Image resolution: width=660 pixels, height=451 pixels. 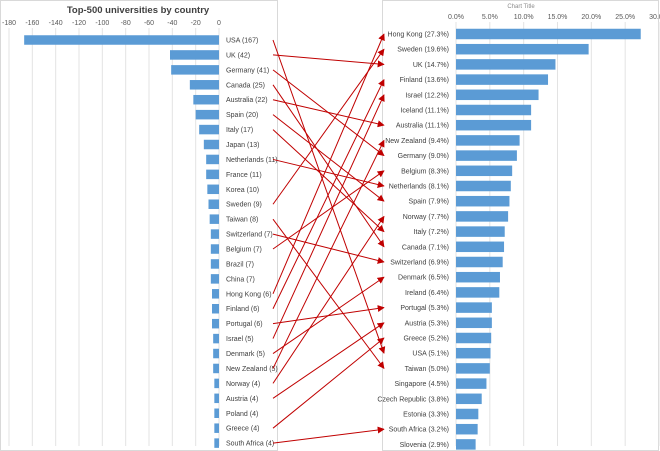 What do you see at coordinates (423, 278) in the screenshot?
I see `right-category-label: Denmark (6.5%)` at bounding box center [423, 278].